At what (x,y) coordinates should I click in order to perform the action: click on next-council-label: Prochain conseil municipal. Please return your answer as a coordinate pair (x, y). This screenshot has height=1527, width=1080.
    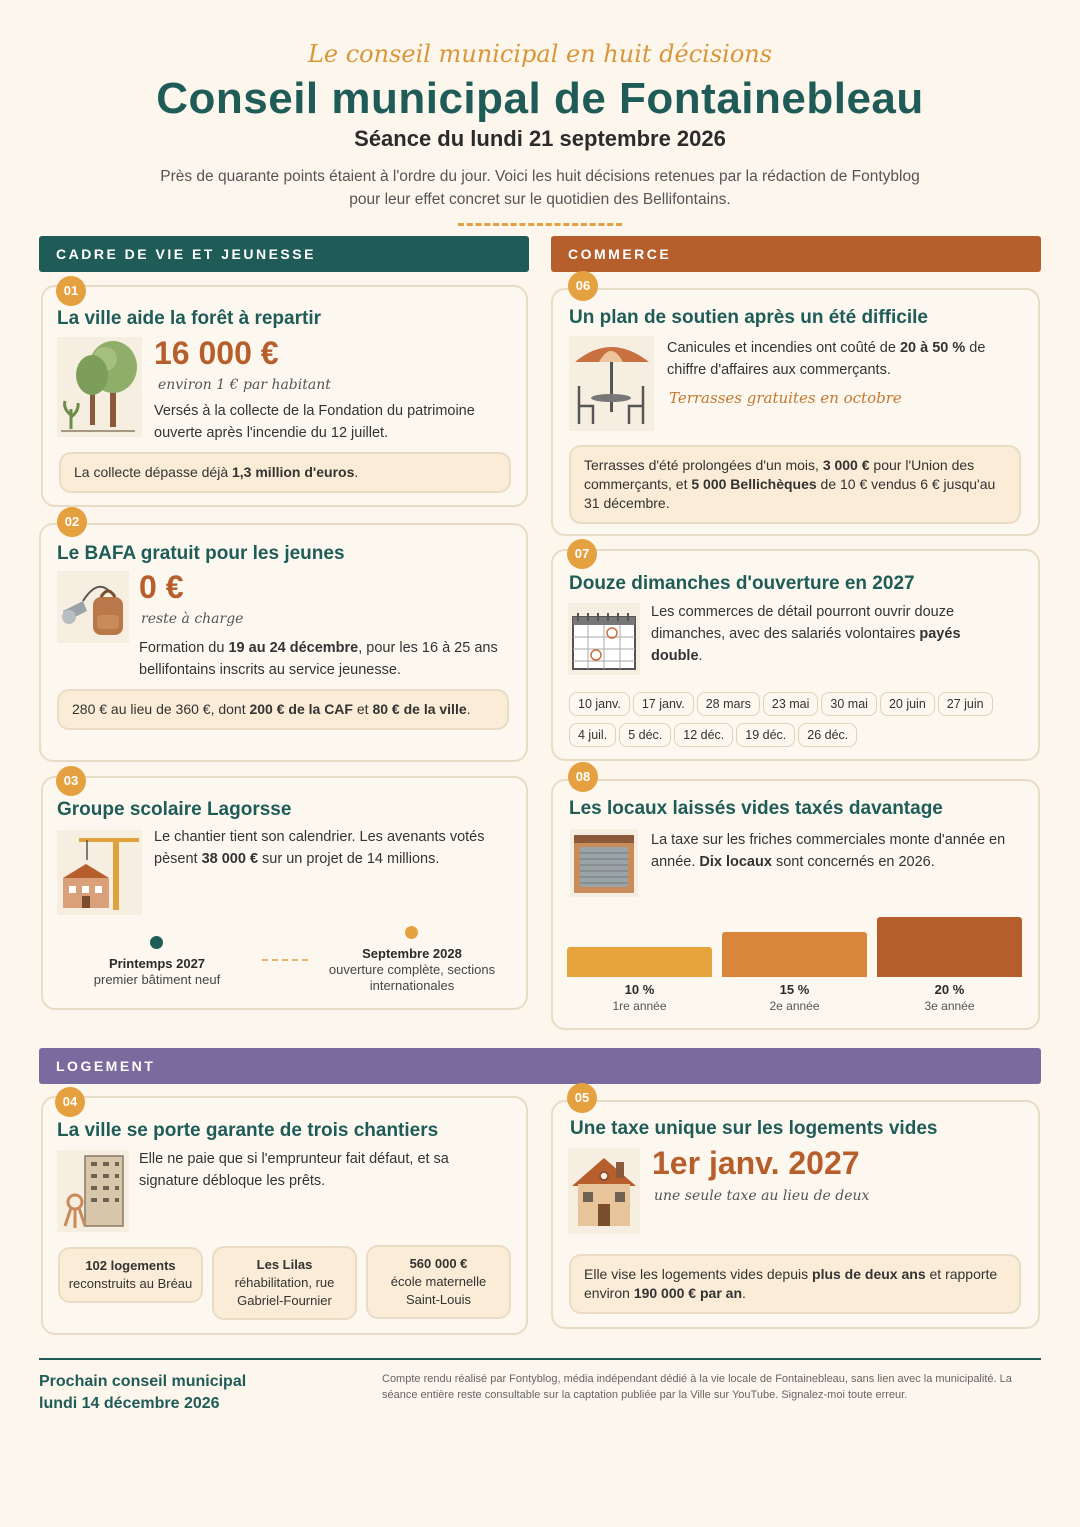
    Looking at the image, I should click on (143, 1381).